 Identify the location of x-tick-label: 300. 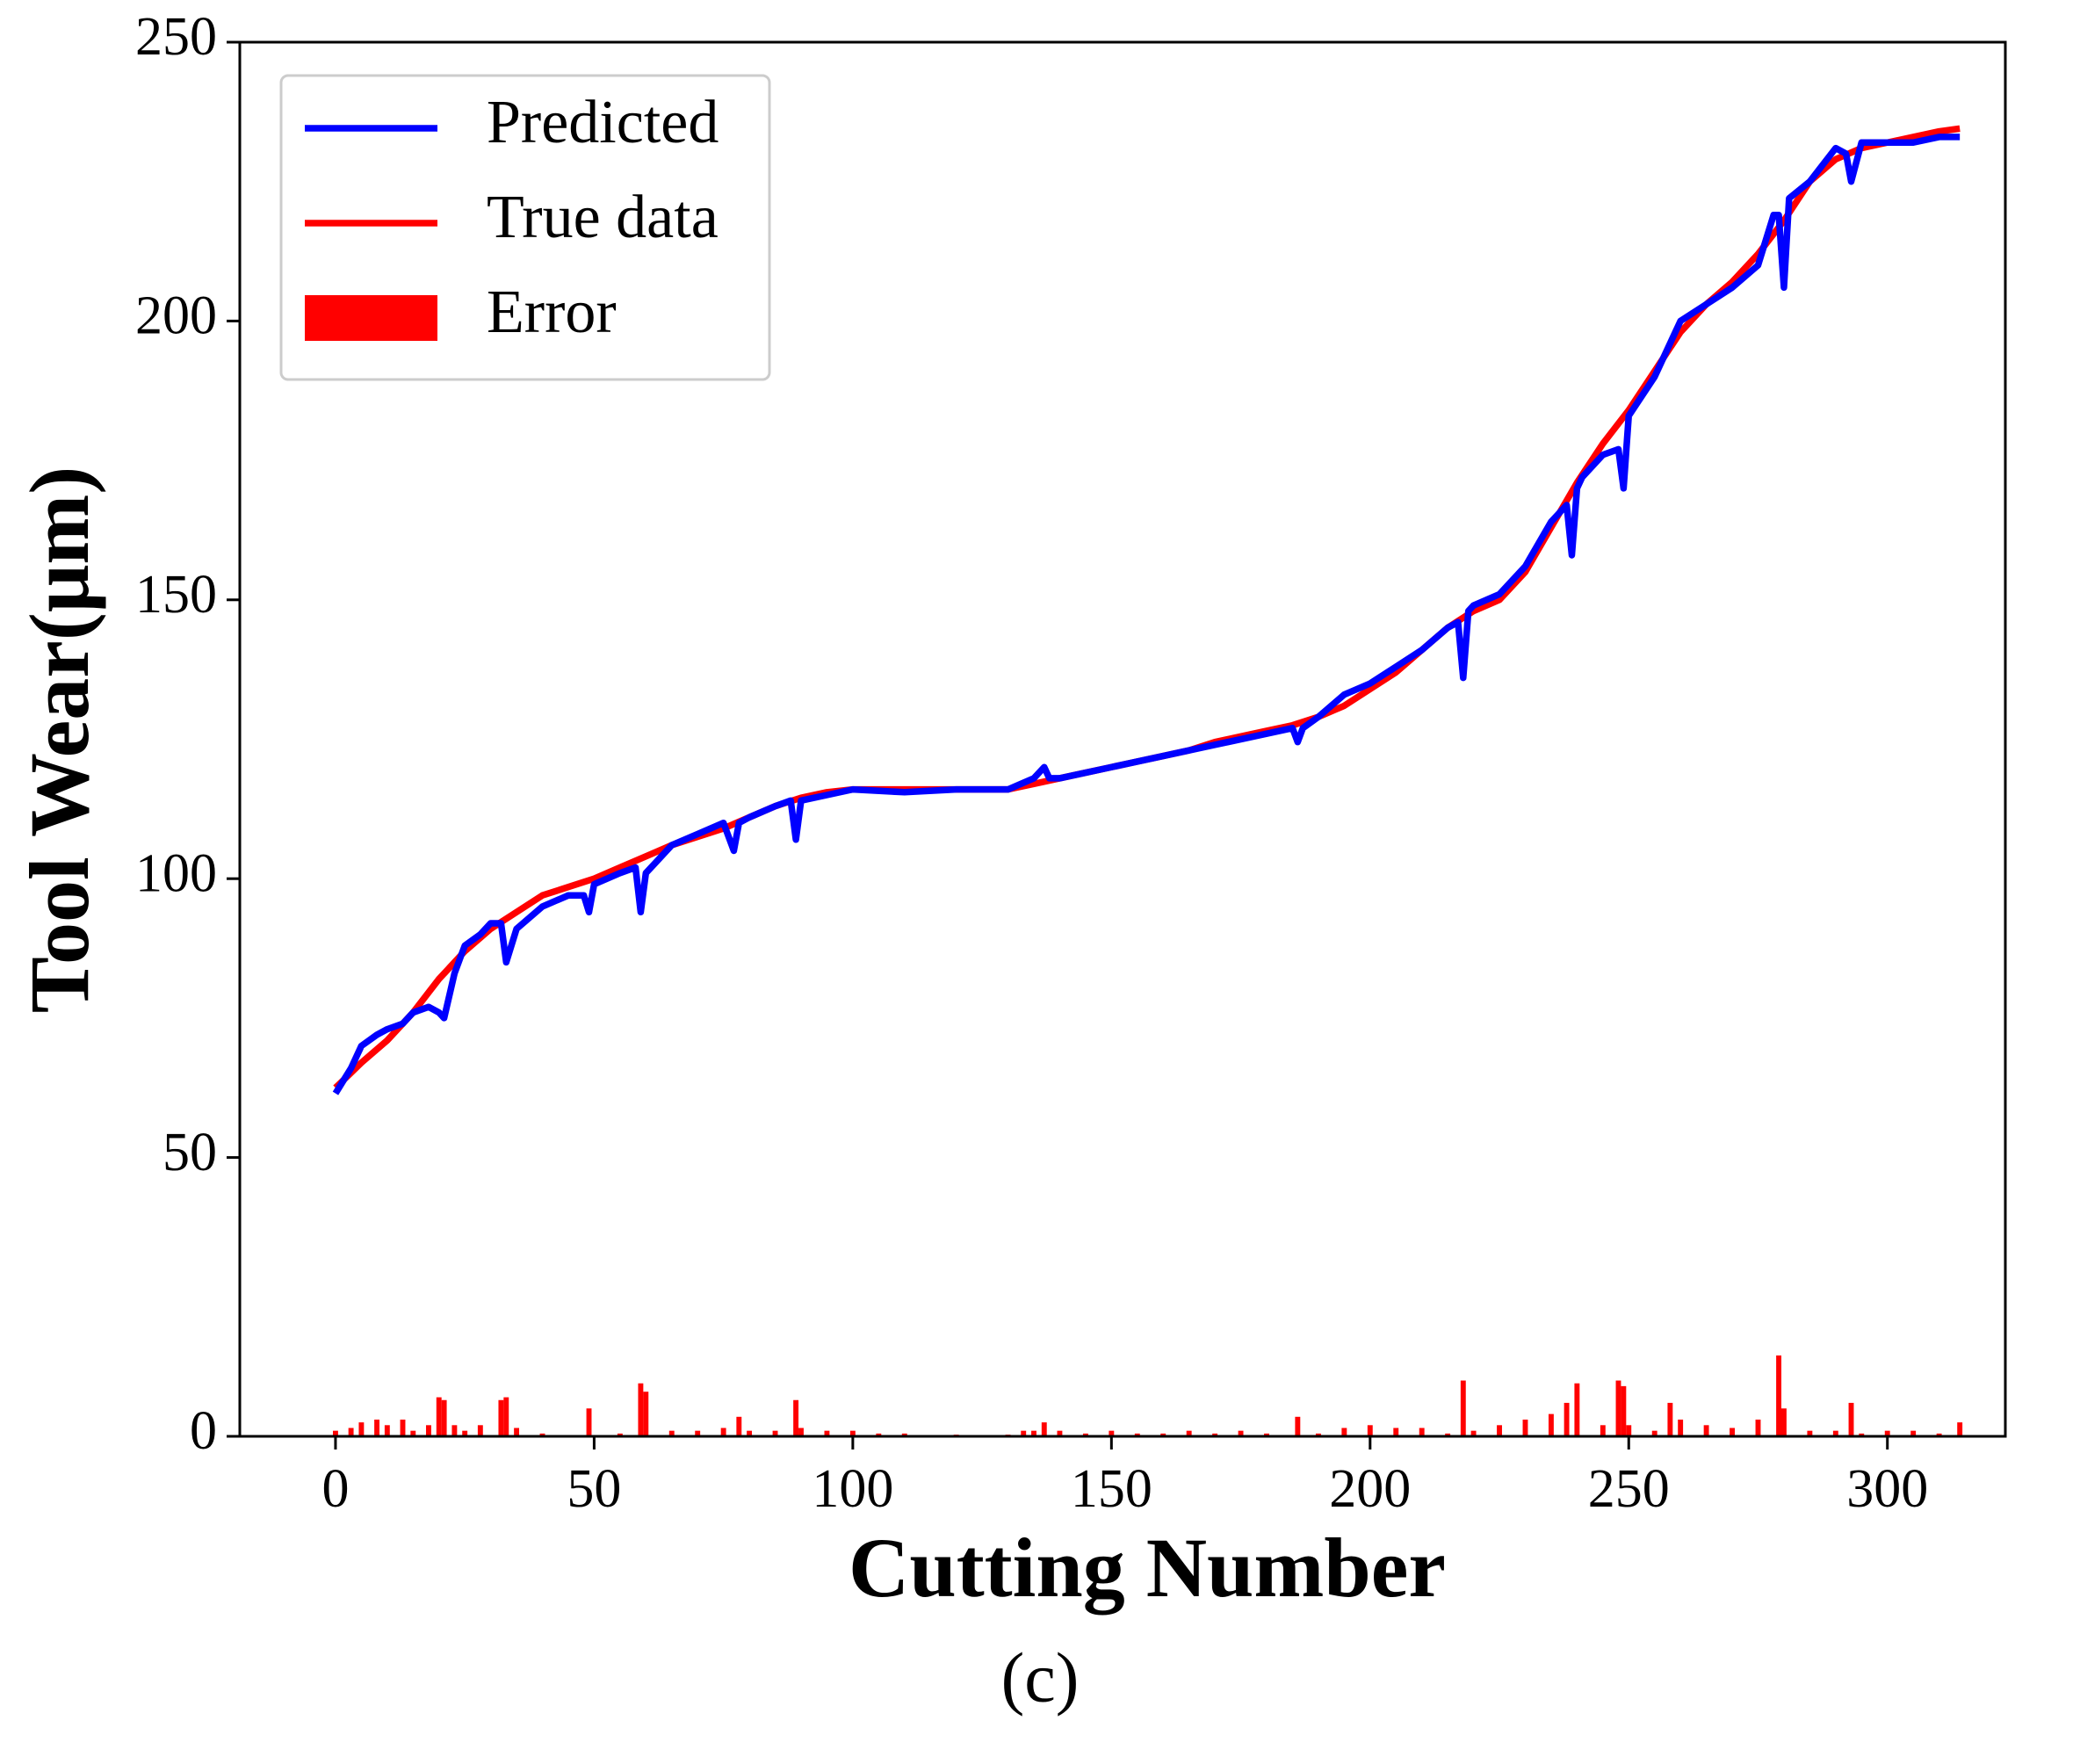
(1887, 1489).